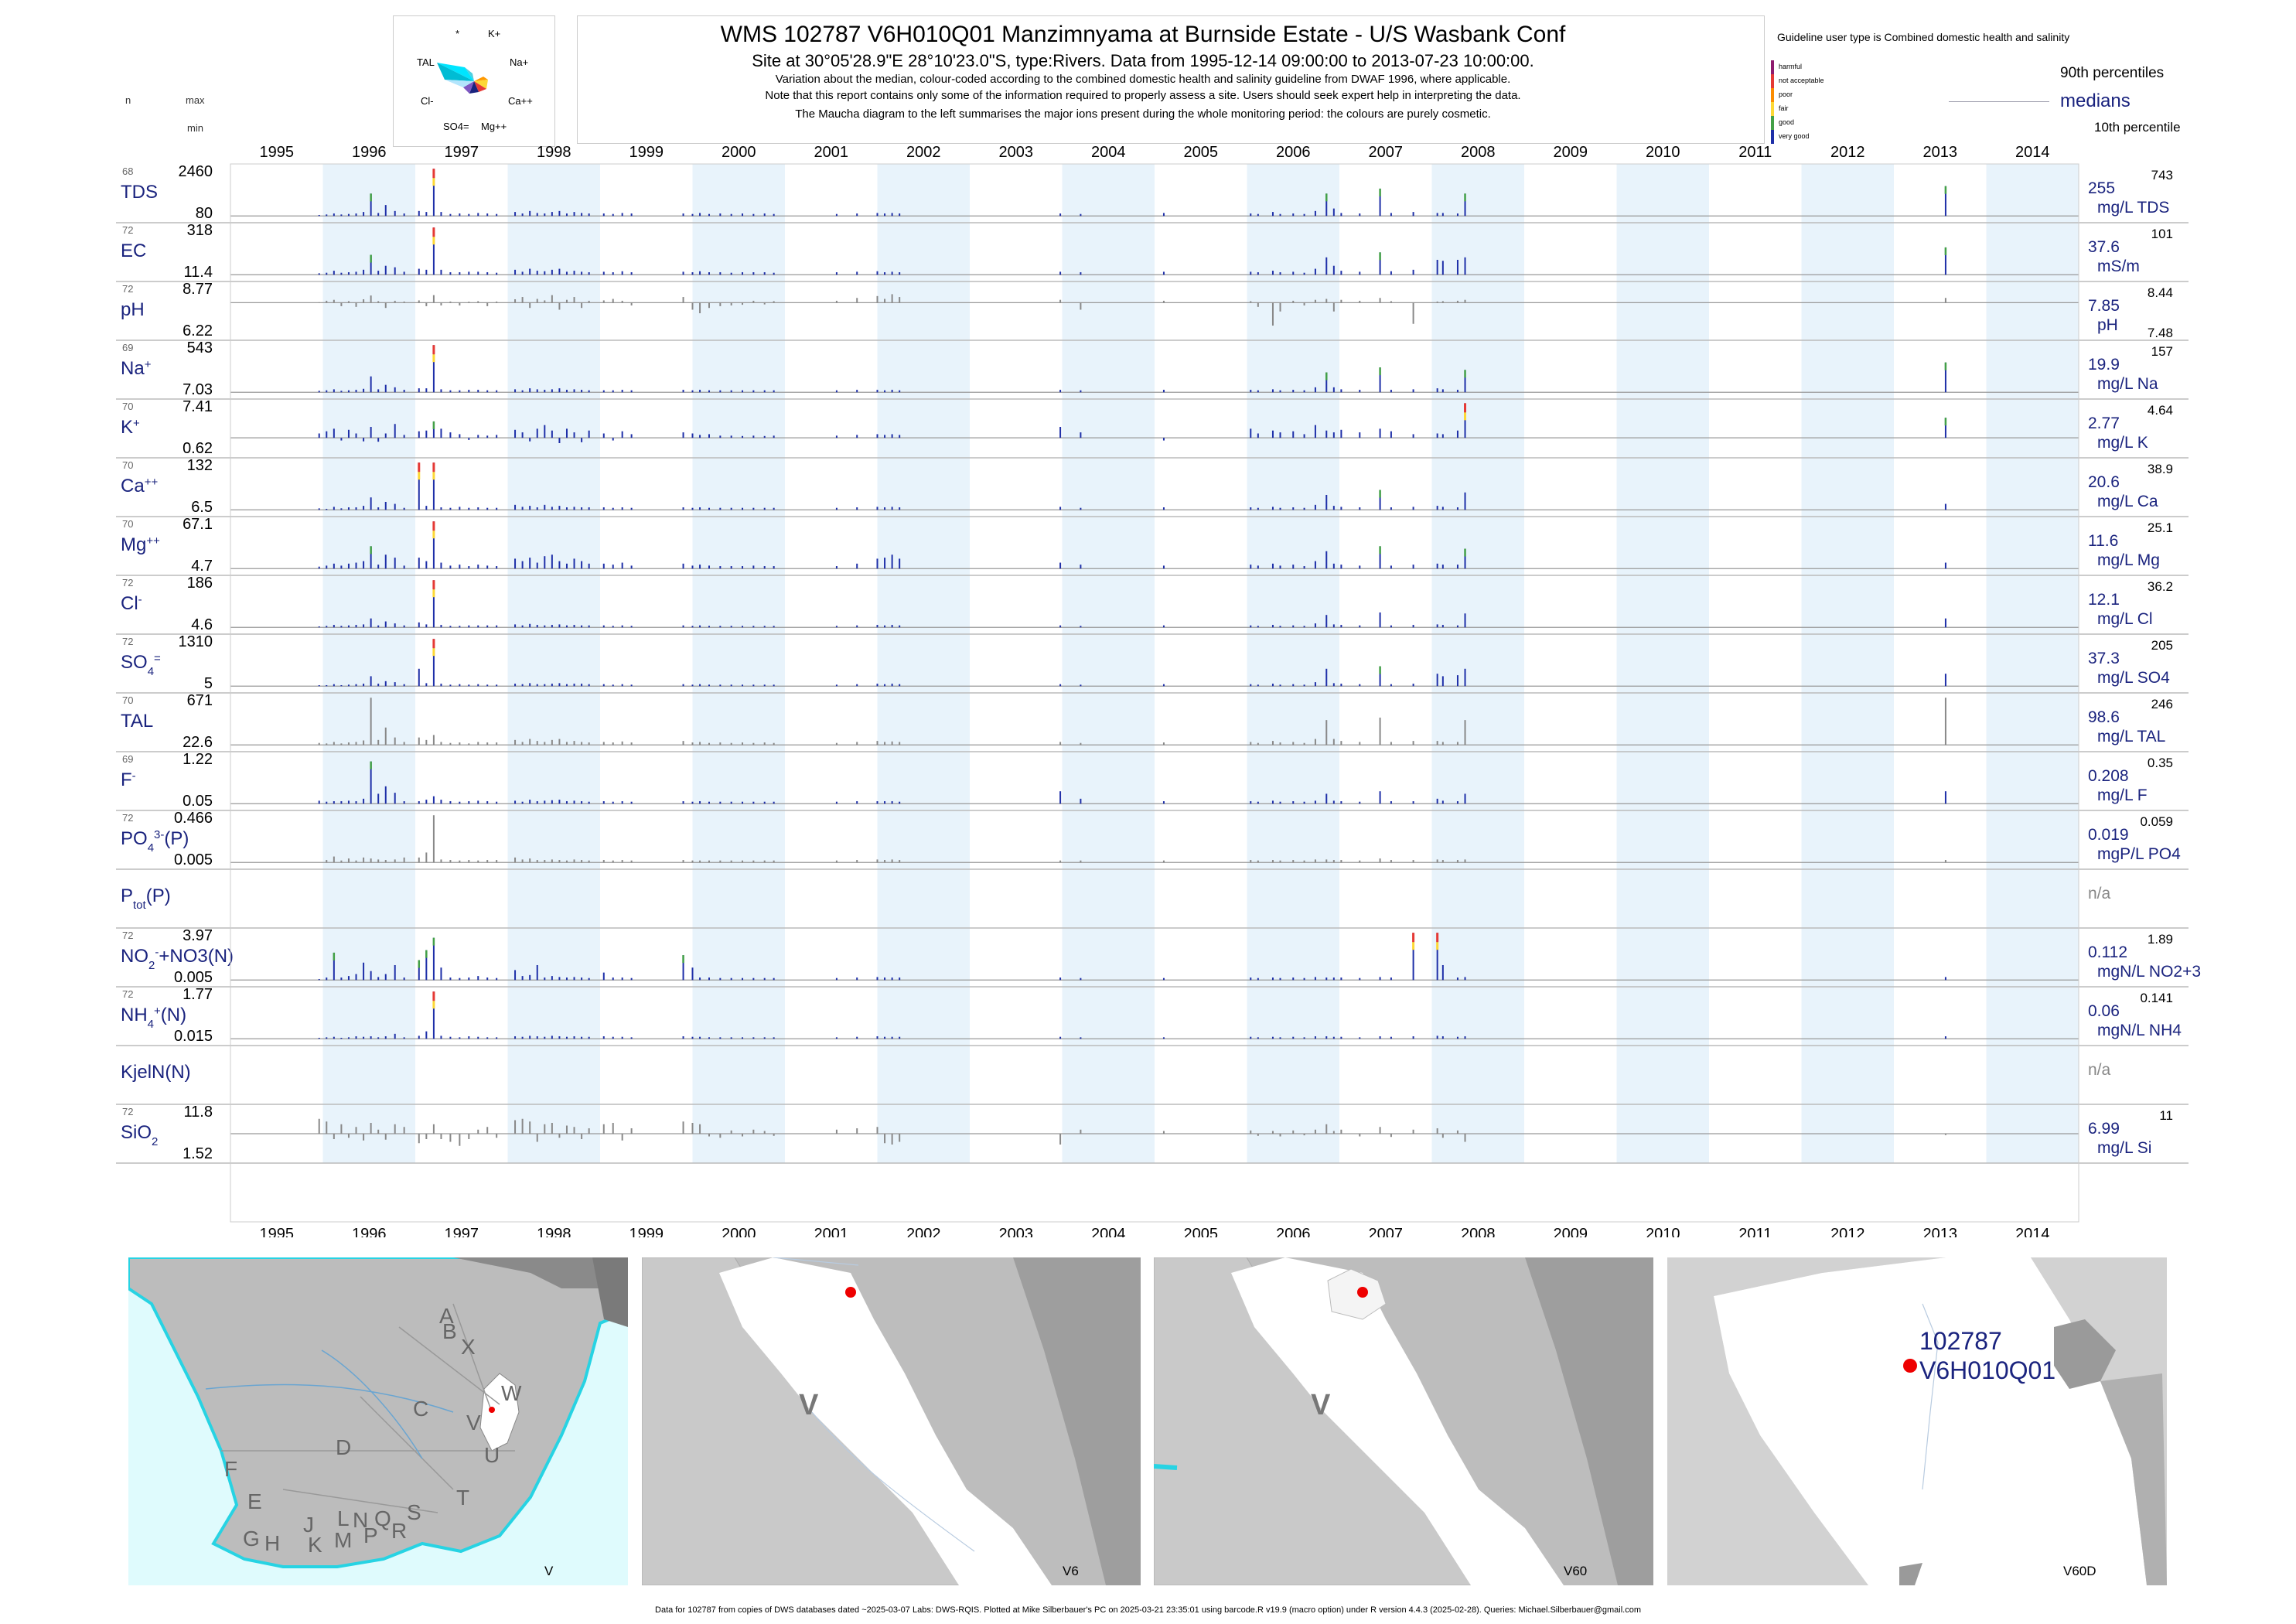 This screenshot has width=2296, height=1624. I want to click on min-value: 0.05, so click(198, 801).